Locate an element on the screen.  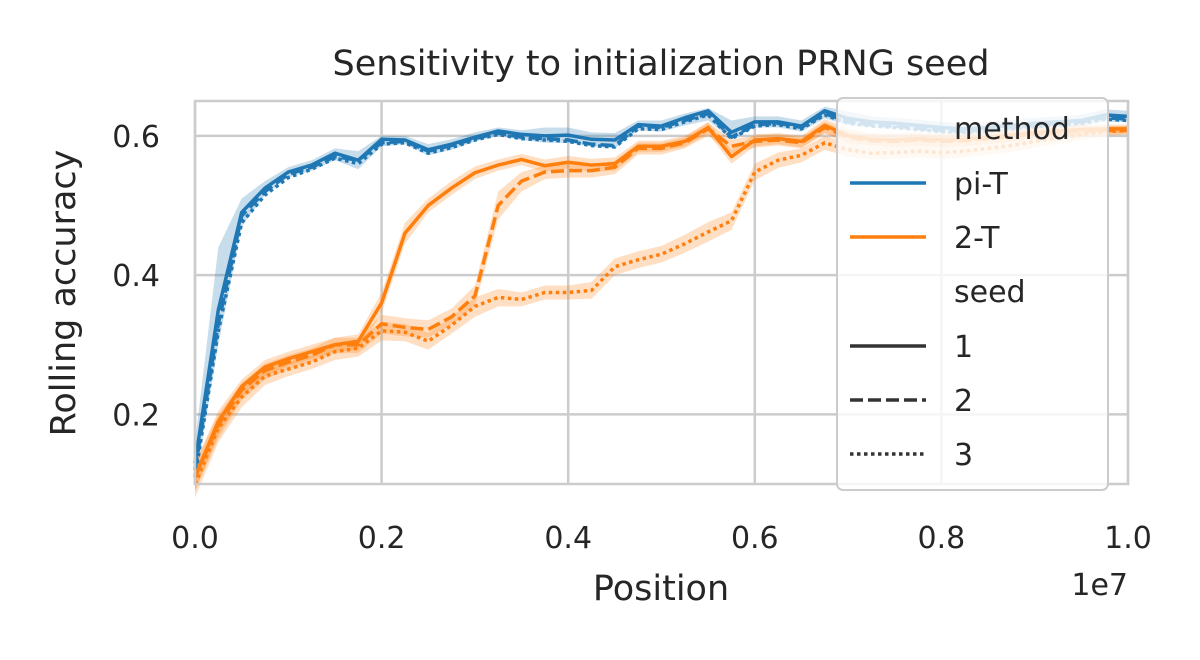
legend-label-seed-2: 2 is located at coordinates (963, 401).